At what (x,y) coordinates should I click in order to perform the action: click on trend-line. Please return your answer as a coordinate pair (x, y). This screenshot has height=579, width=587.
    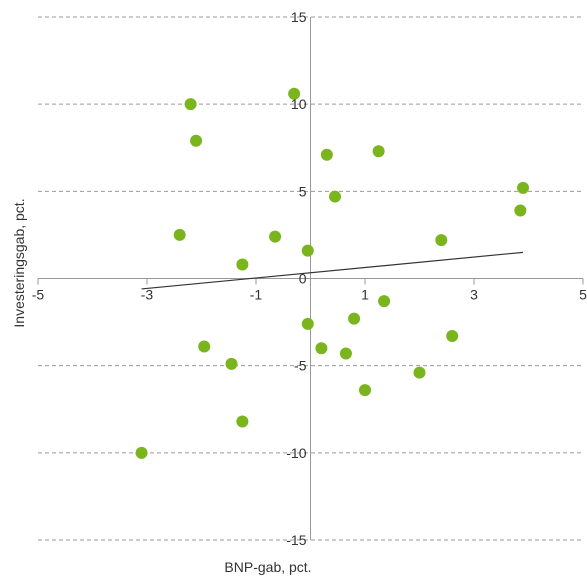
    Looking at the image, I should click on (332, 270).